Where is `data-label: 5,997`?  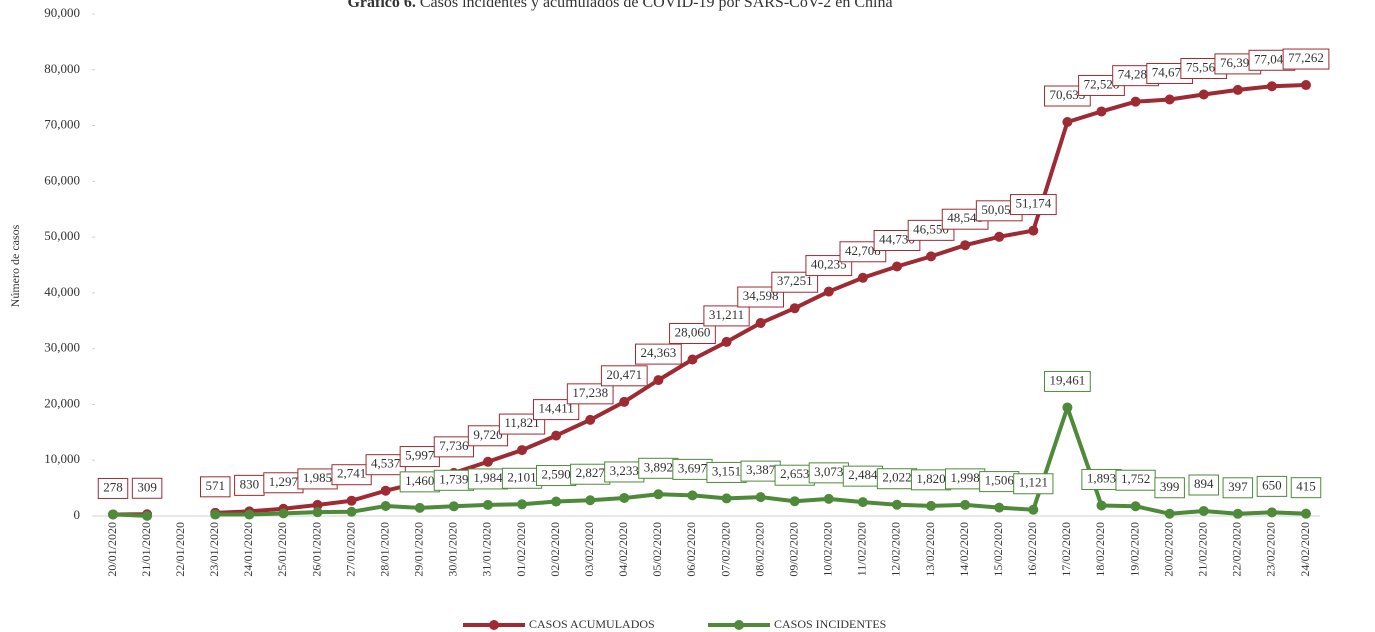
data-label: 5,997 is located at coordinates (420, 455).